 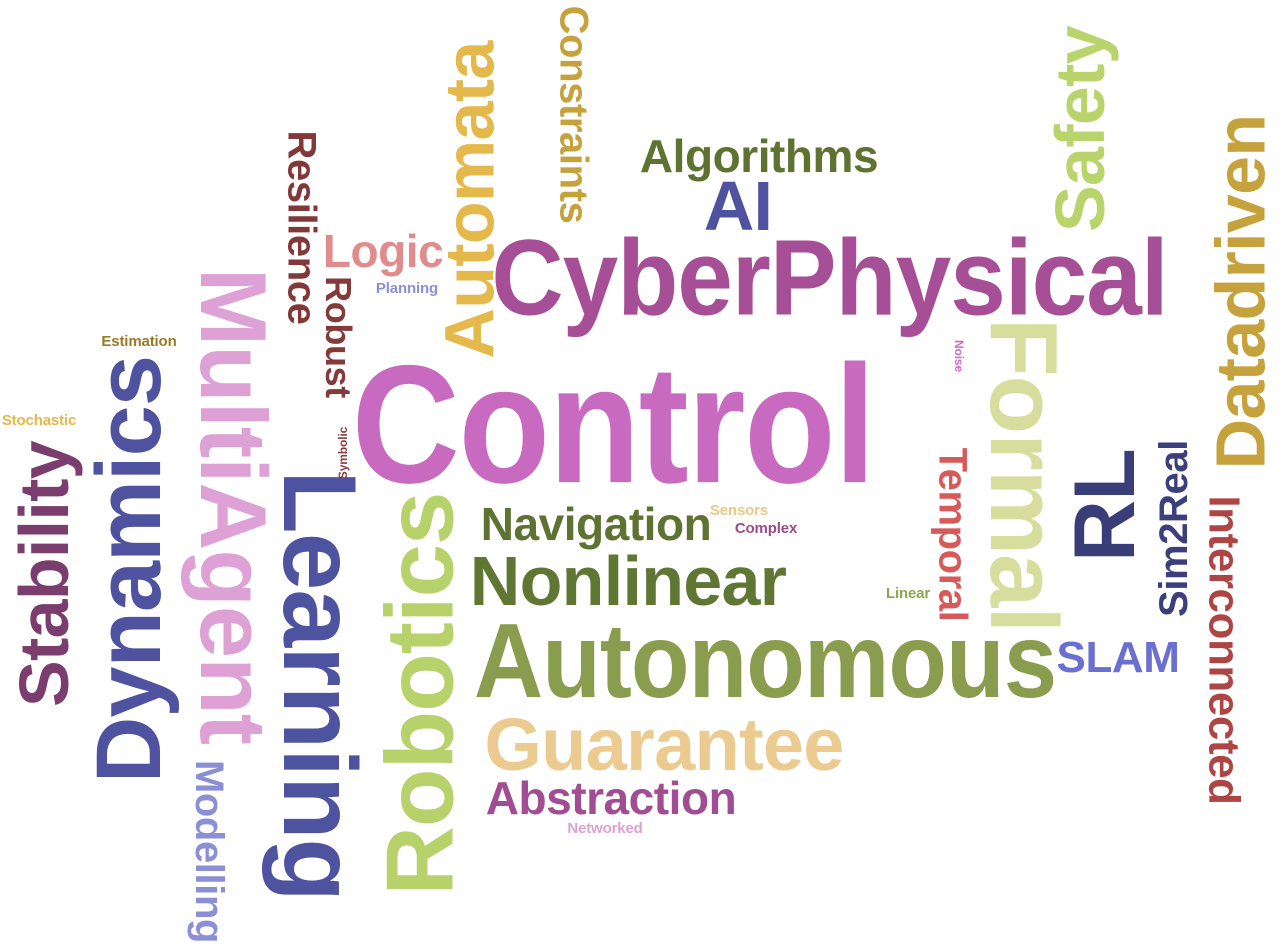 I want to click on word-symbolic: Symbolic, so click(x=343, y=453).